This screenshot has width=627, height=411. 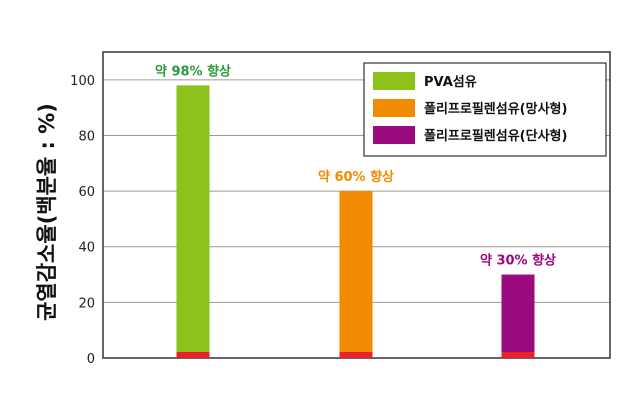 What do you see at coordinates (518, 261) in the screenshot?
I see `bar-annotation: 약 30% 향상` at bounding box center [518, 261].